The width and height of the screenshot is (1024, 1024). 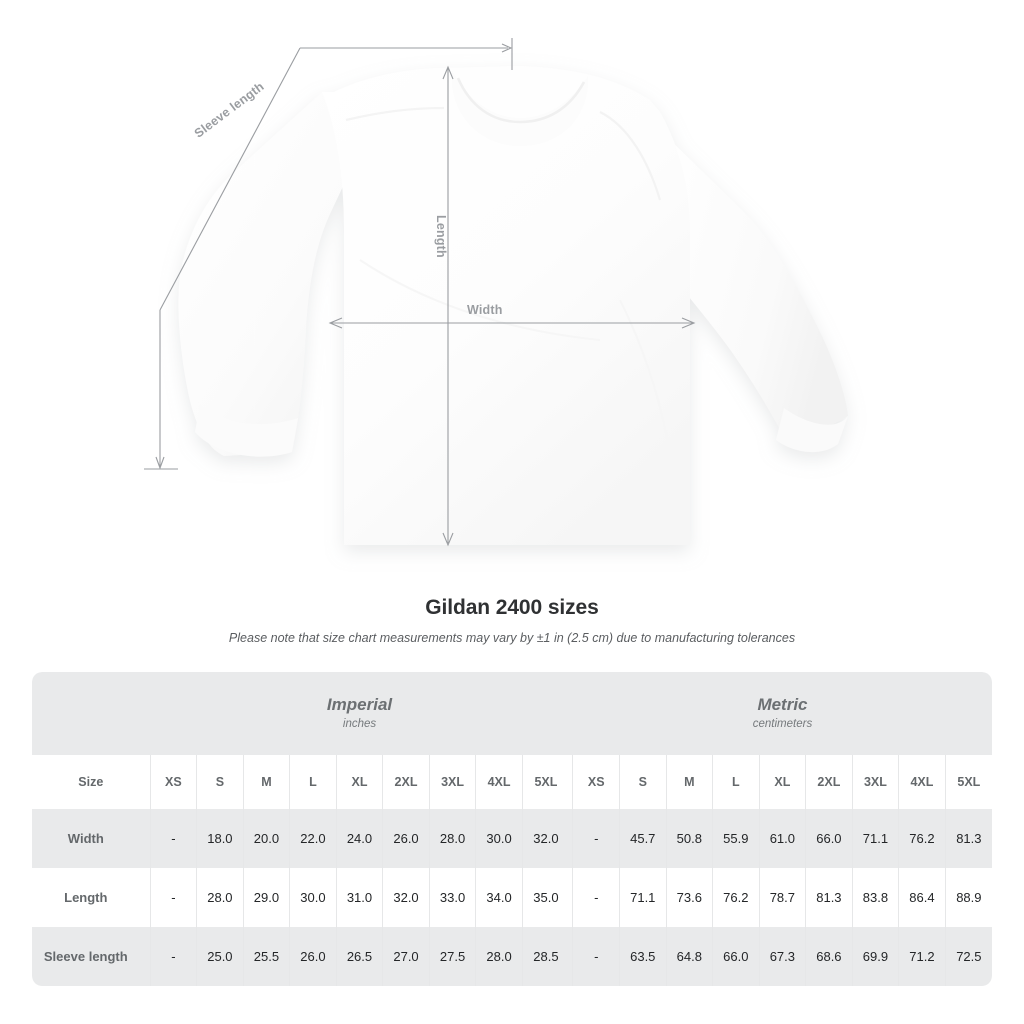 I want to click on width-label: Width, so click(x=485, y=310).